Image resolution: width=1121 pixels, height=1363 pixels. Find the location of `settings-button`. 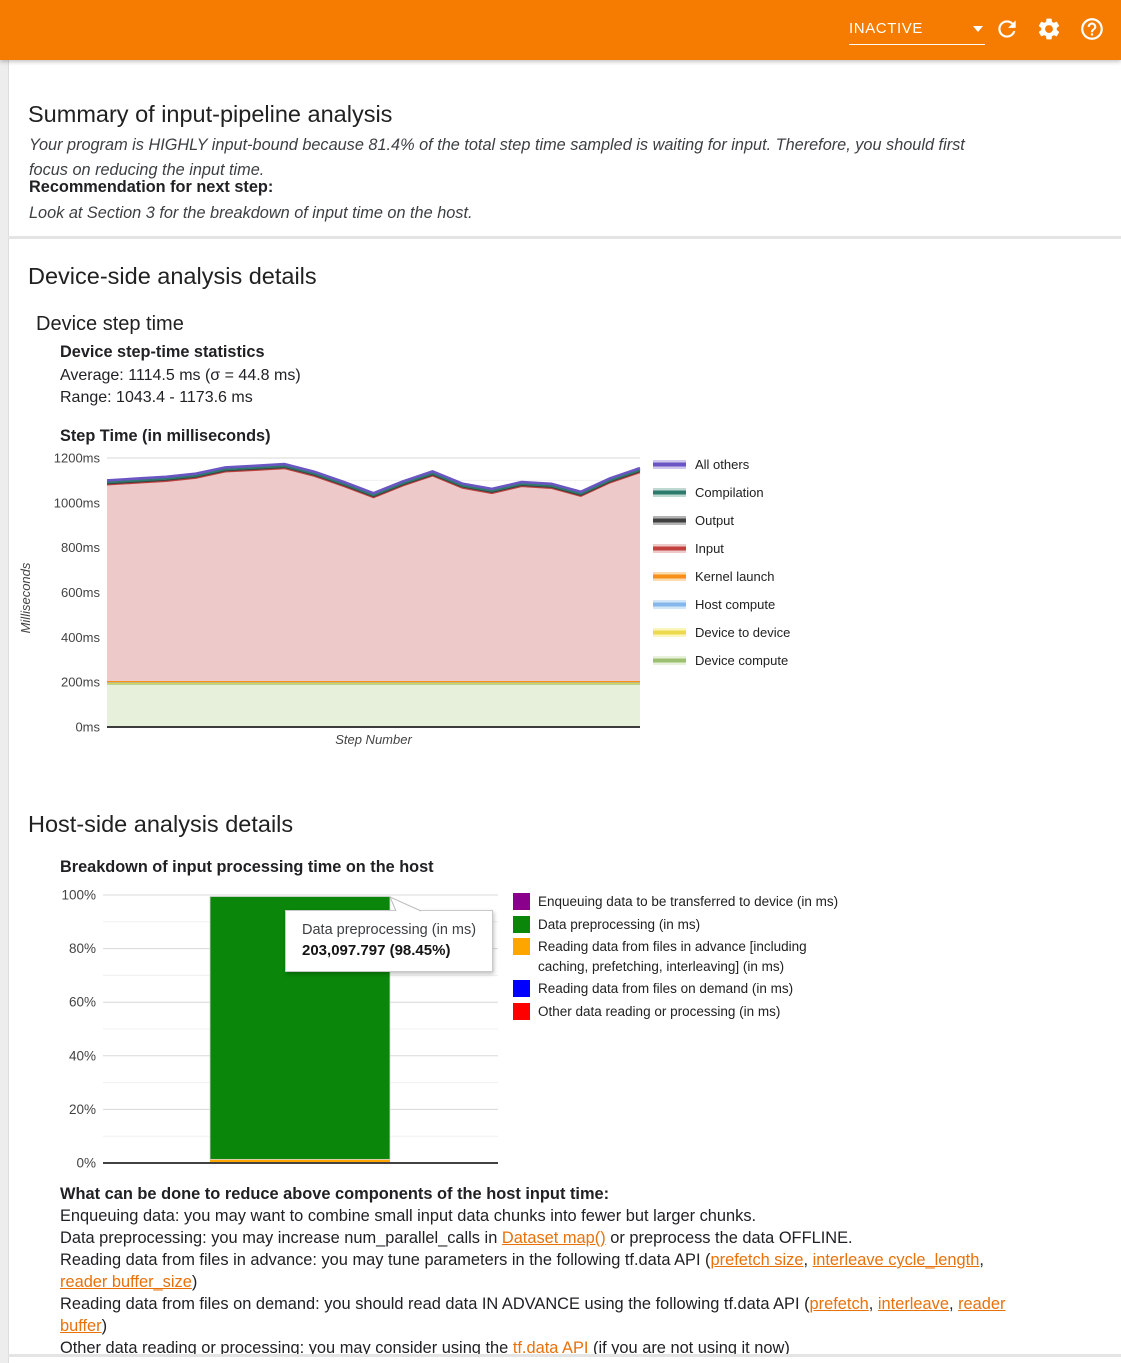

settings-button is located at coordinates (1050, 30).